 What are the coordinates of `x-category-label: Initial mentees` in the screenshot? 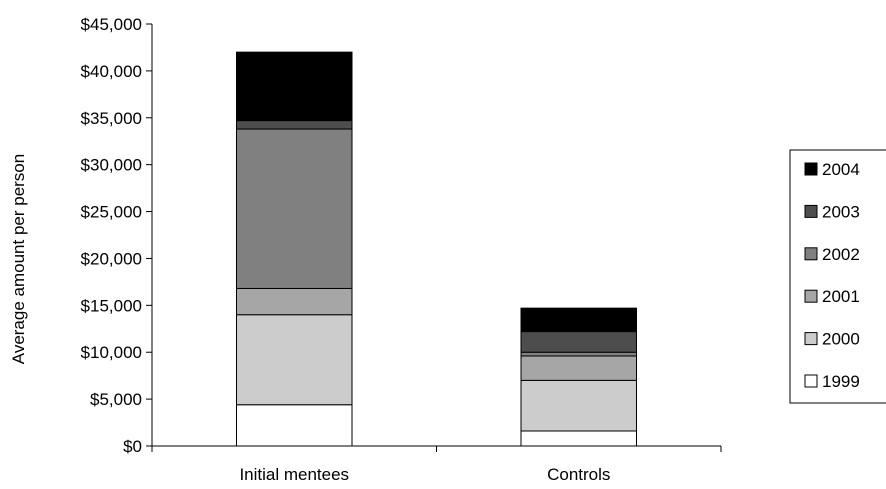 It's located at (294, 474).